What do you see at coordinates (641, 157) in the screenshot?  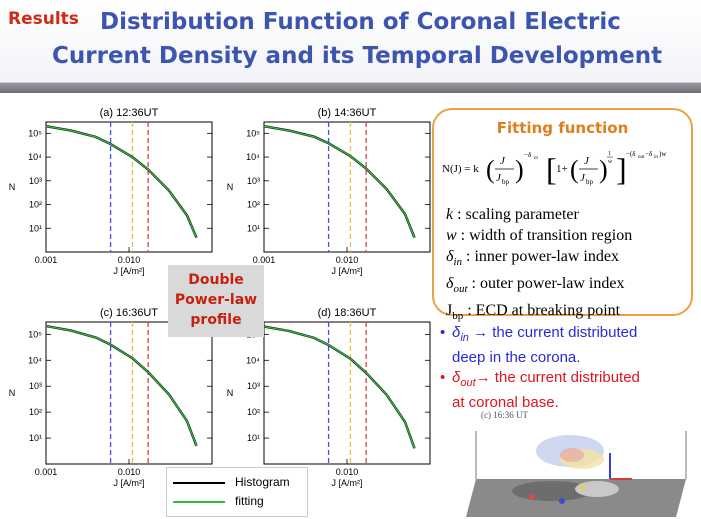 I see `svg-text: out` at bounding box center [641, 157].